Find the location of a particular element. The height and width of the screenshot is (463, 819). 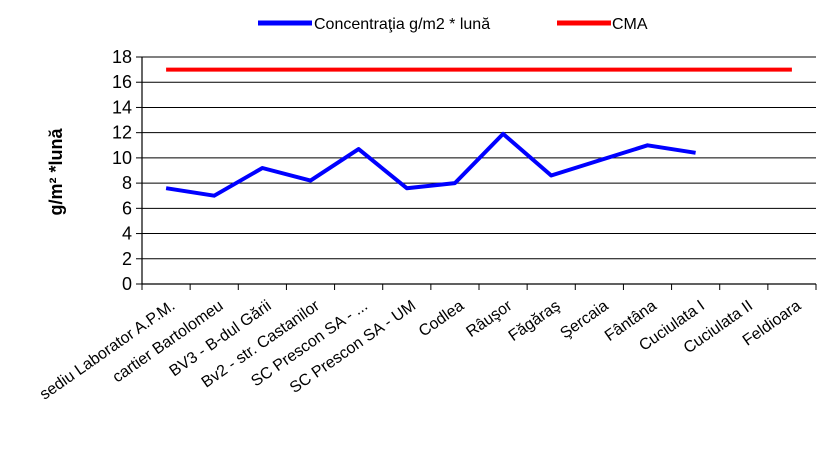

y-tick-label: 4 is located at coordinates (127, 234).